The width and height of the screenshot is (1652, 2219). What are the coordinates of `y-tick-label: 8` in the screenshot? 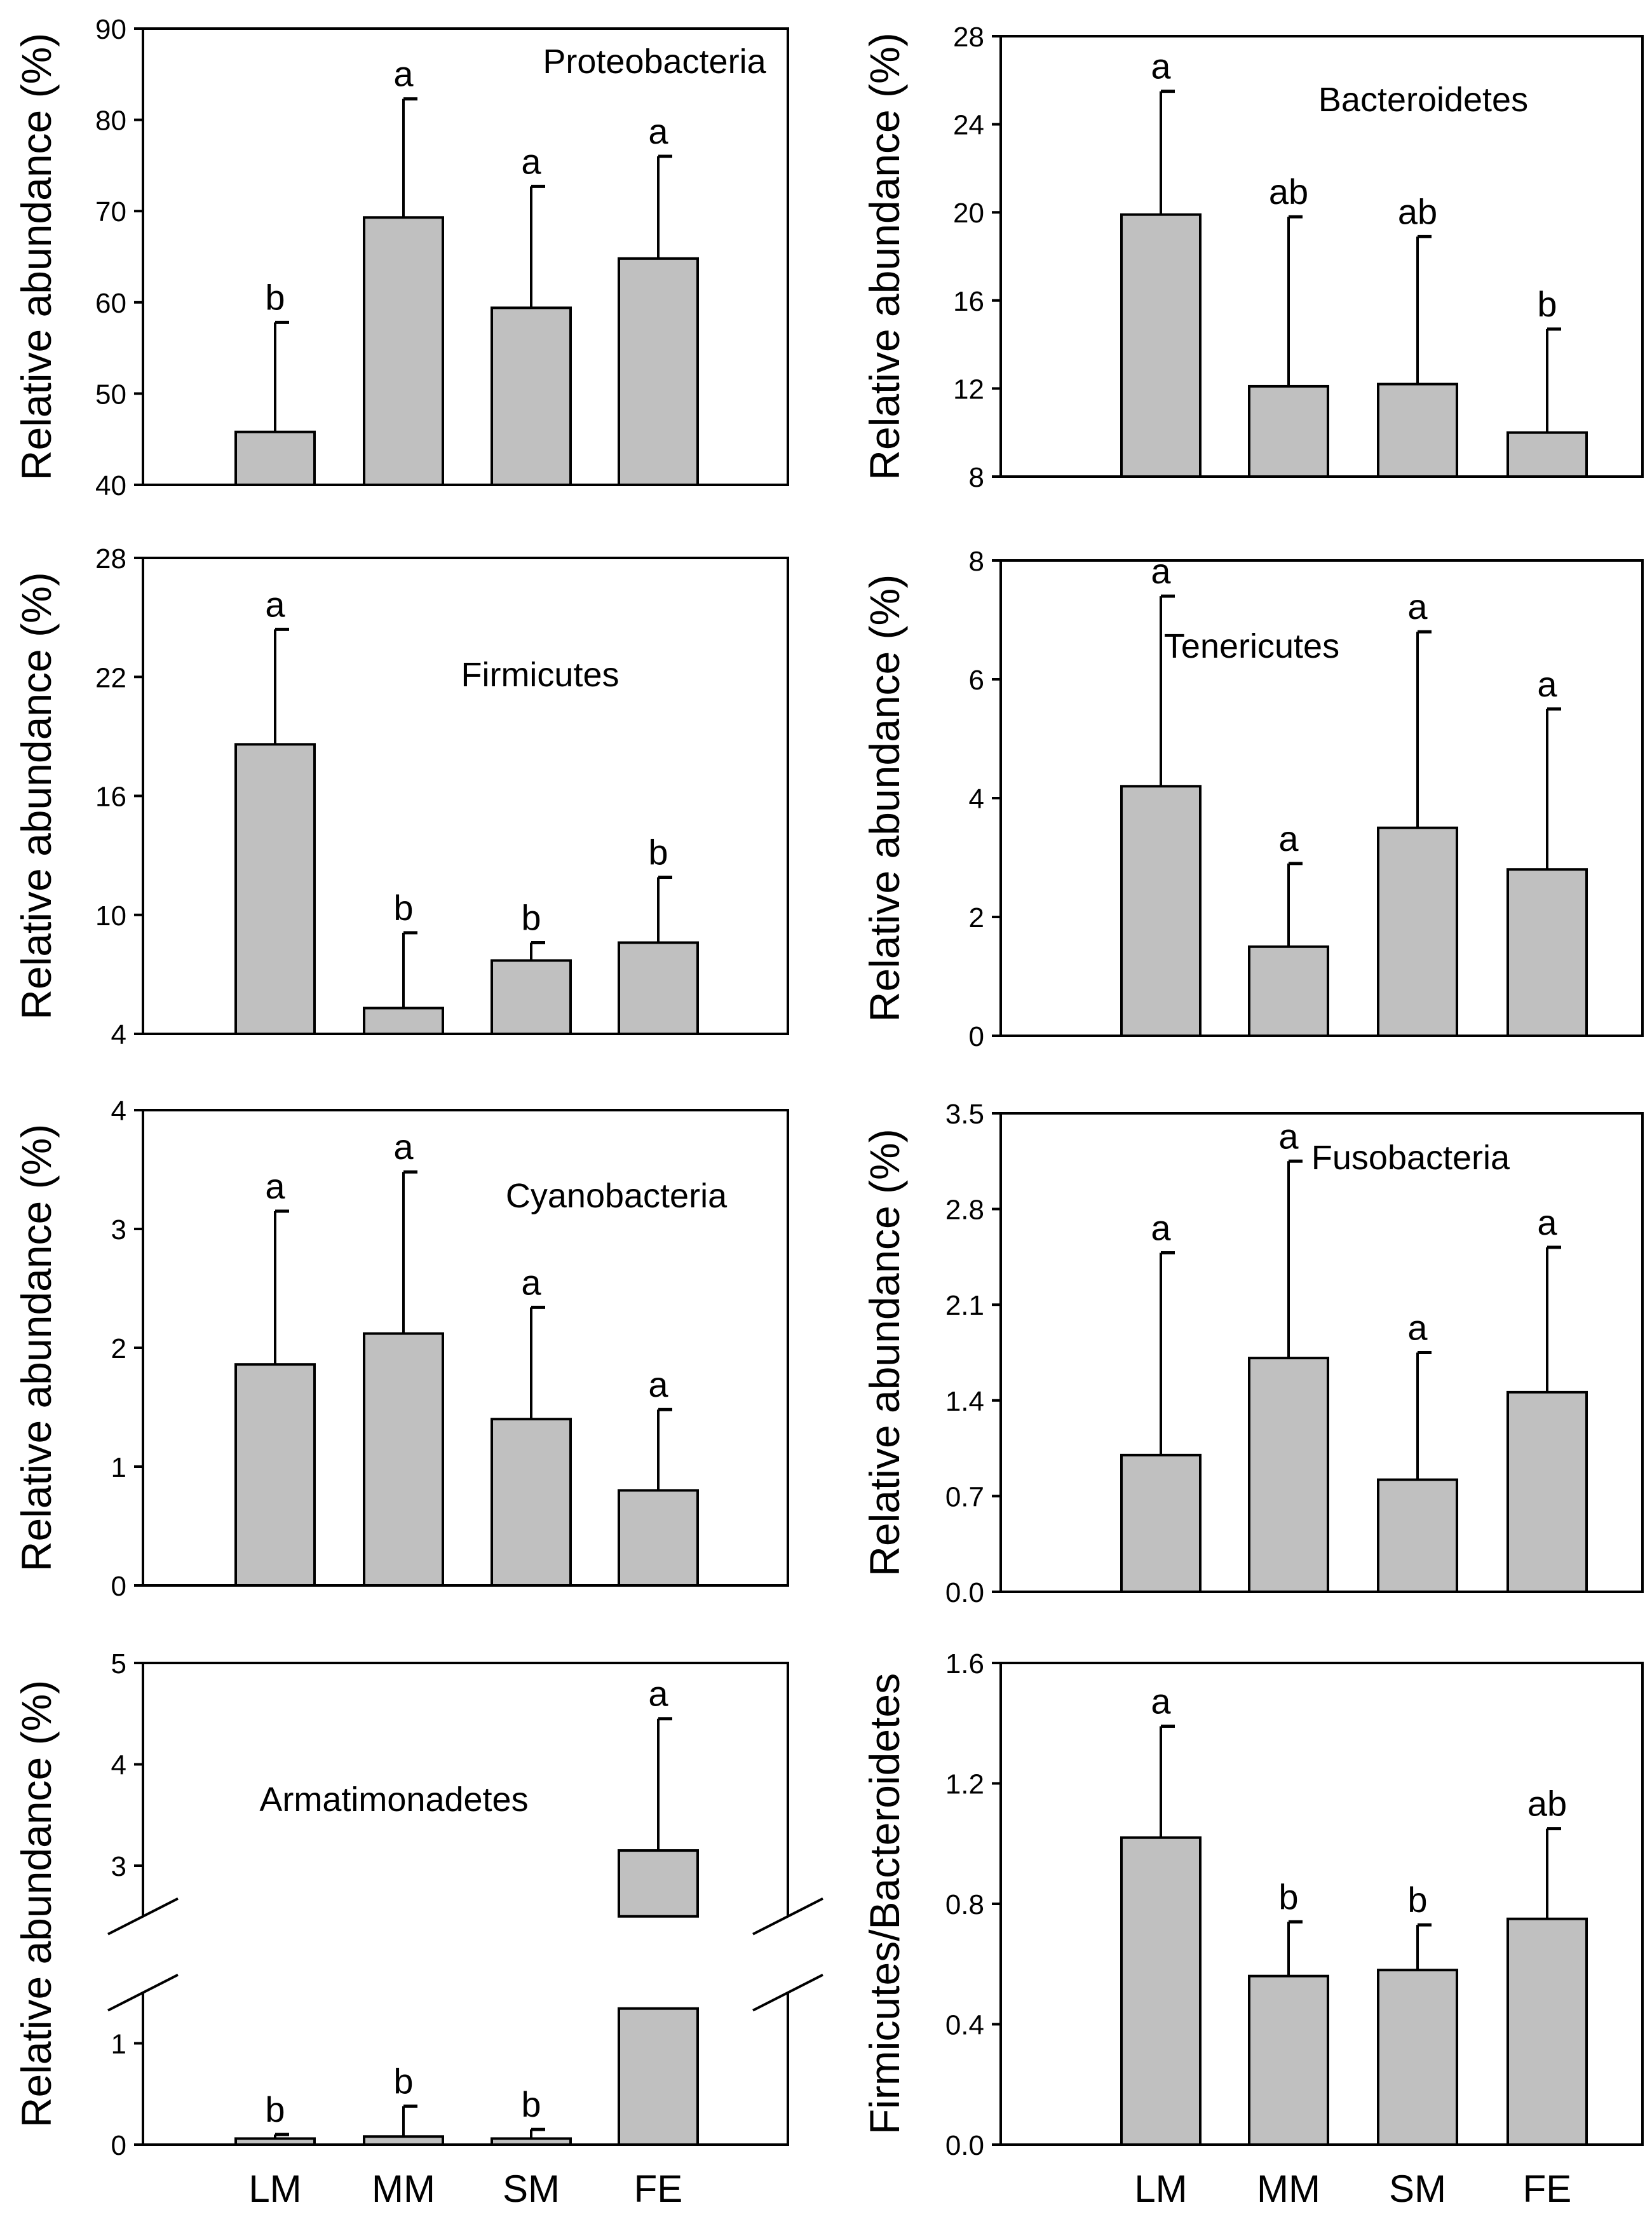 It's located at (977, 477).